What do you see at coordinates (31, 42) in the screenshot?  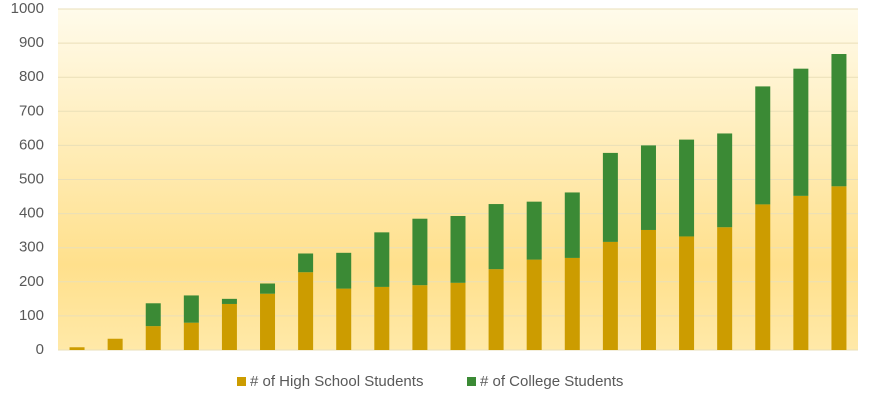 I see `y-tick-label: 900` at bounding box center [31, 42].